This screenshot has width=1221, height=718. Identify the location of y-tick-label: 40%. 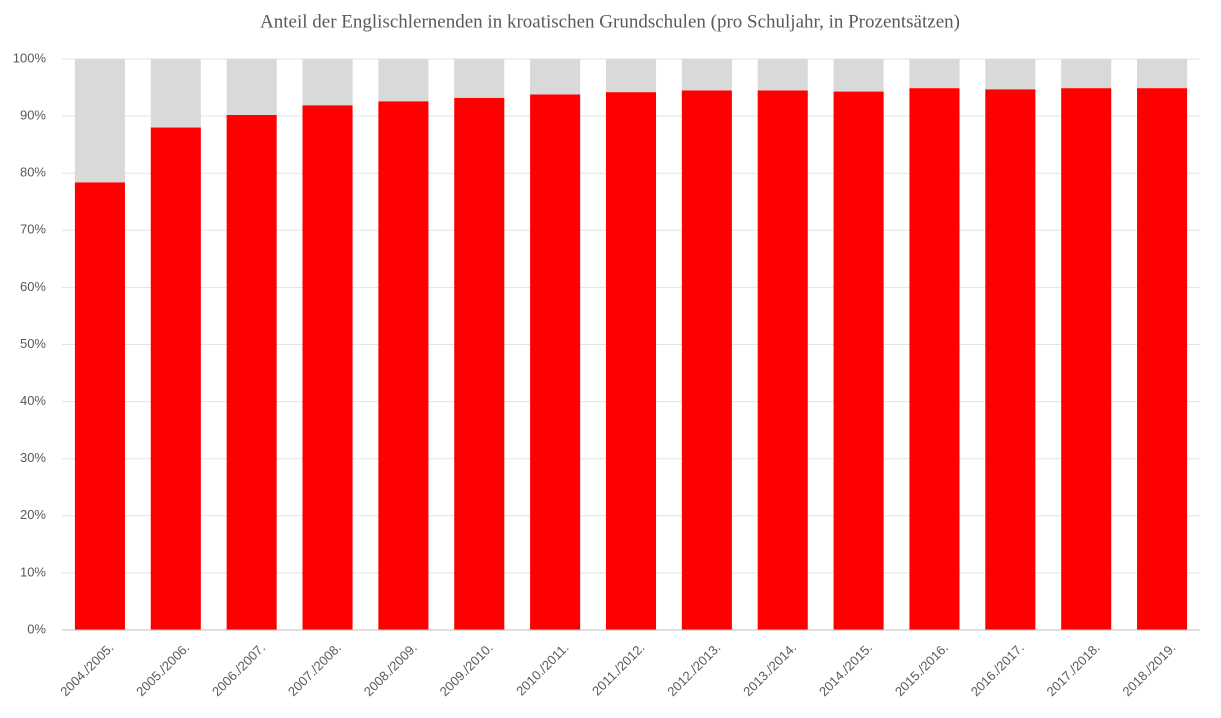
(33, 400).